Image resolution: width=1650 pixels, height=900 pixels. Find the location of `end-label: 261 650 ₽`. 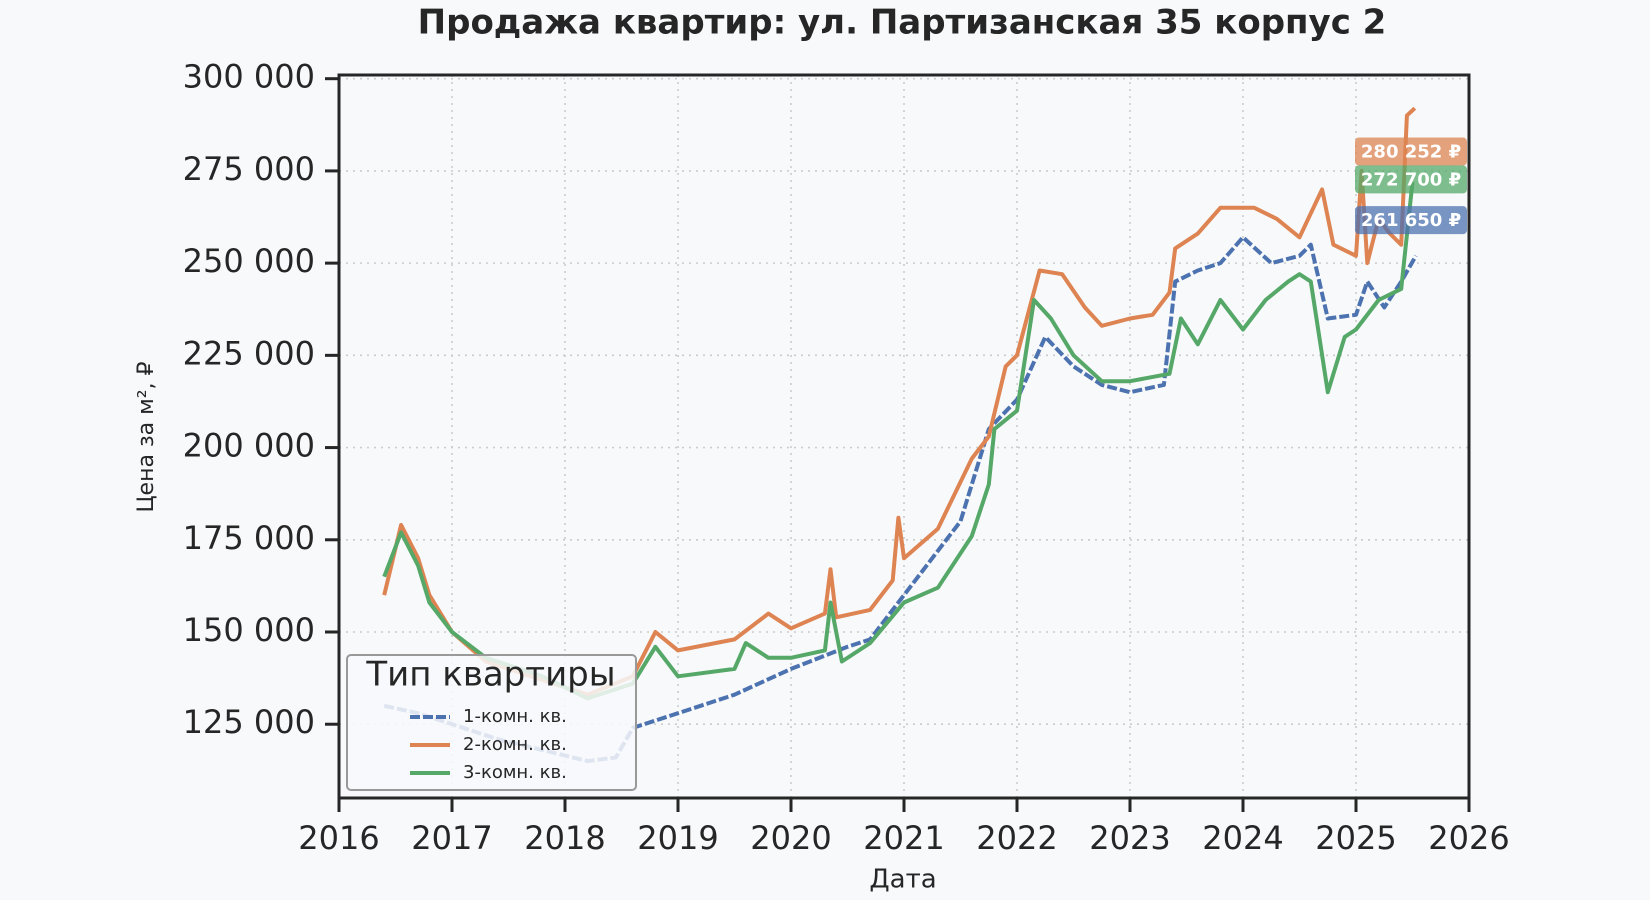

end-label: 261 650 ₽ is located at coordinates (1411, 220).